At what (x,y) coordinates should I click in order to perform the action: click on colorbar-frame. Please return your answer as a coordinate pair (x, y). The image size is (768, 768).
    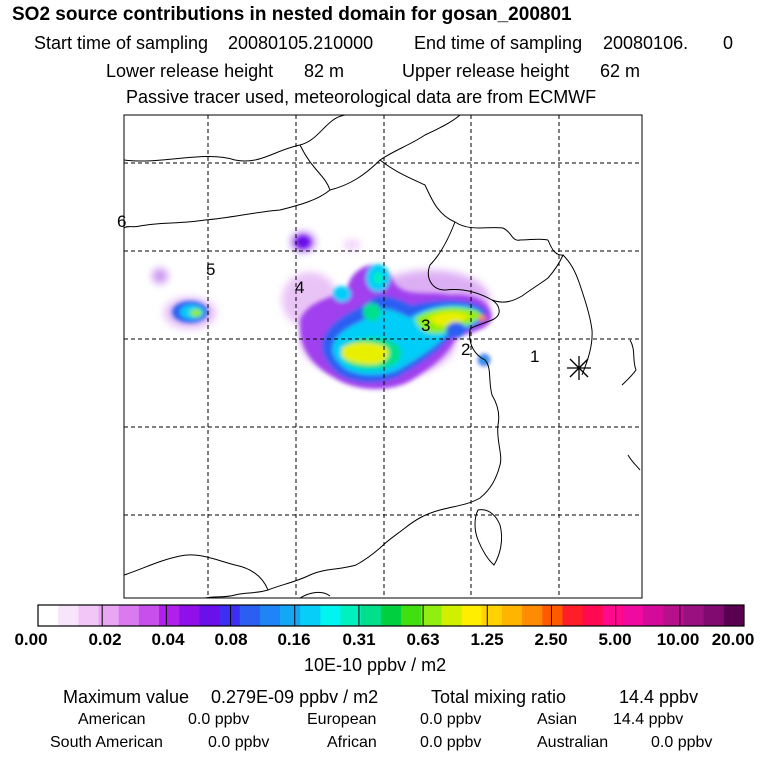
    Looking at the image, I should click on (391, 615).